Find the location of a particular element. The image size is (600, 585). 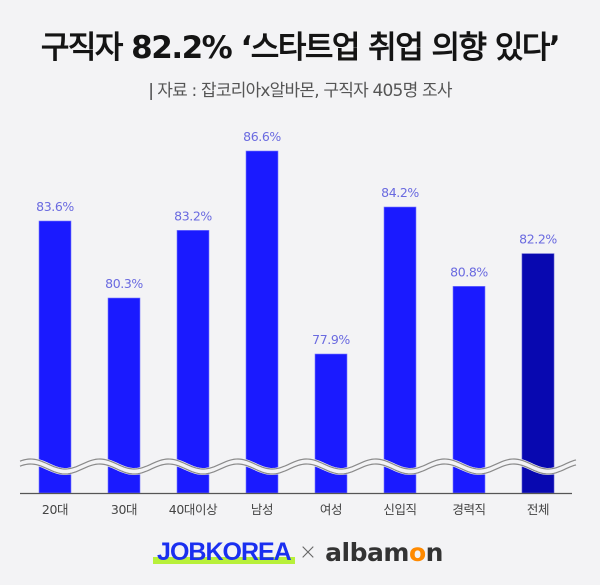

chart-subtitle: | 자료 : 잡코리아x알바몬, 구직자 405명 조사 is located at coordinates (300, 88).